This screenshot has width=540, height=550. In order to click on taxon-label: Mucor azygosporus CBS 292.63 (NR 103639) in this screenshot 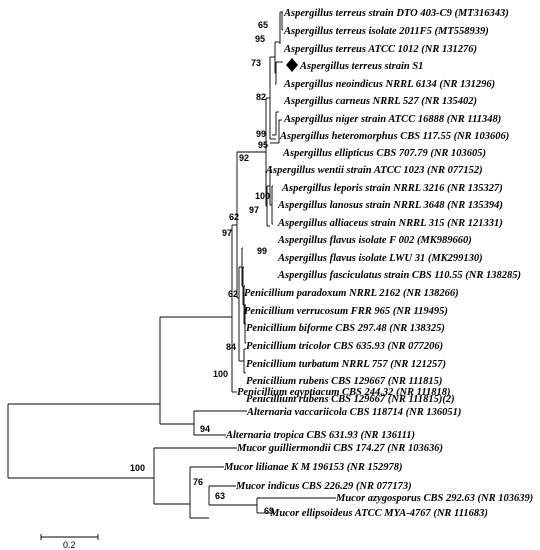, I will do `click(434, 498)`.